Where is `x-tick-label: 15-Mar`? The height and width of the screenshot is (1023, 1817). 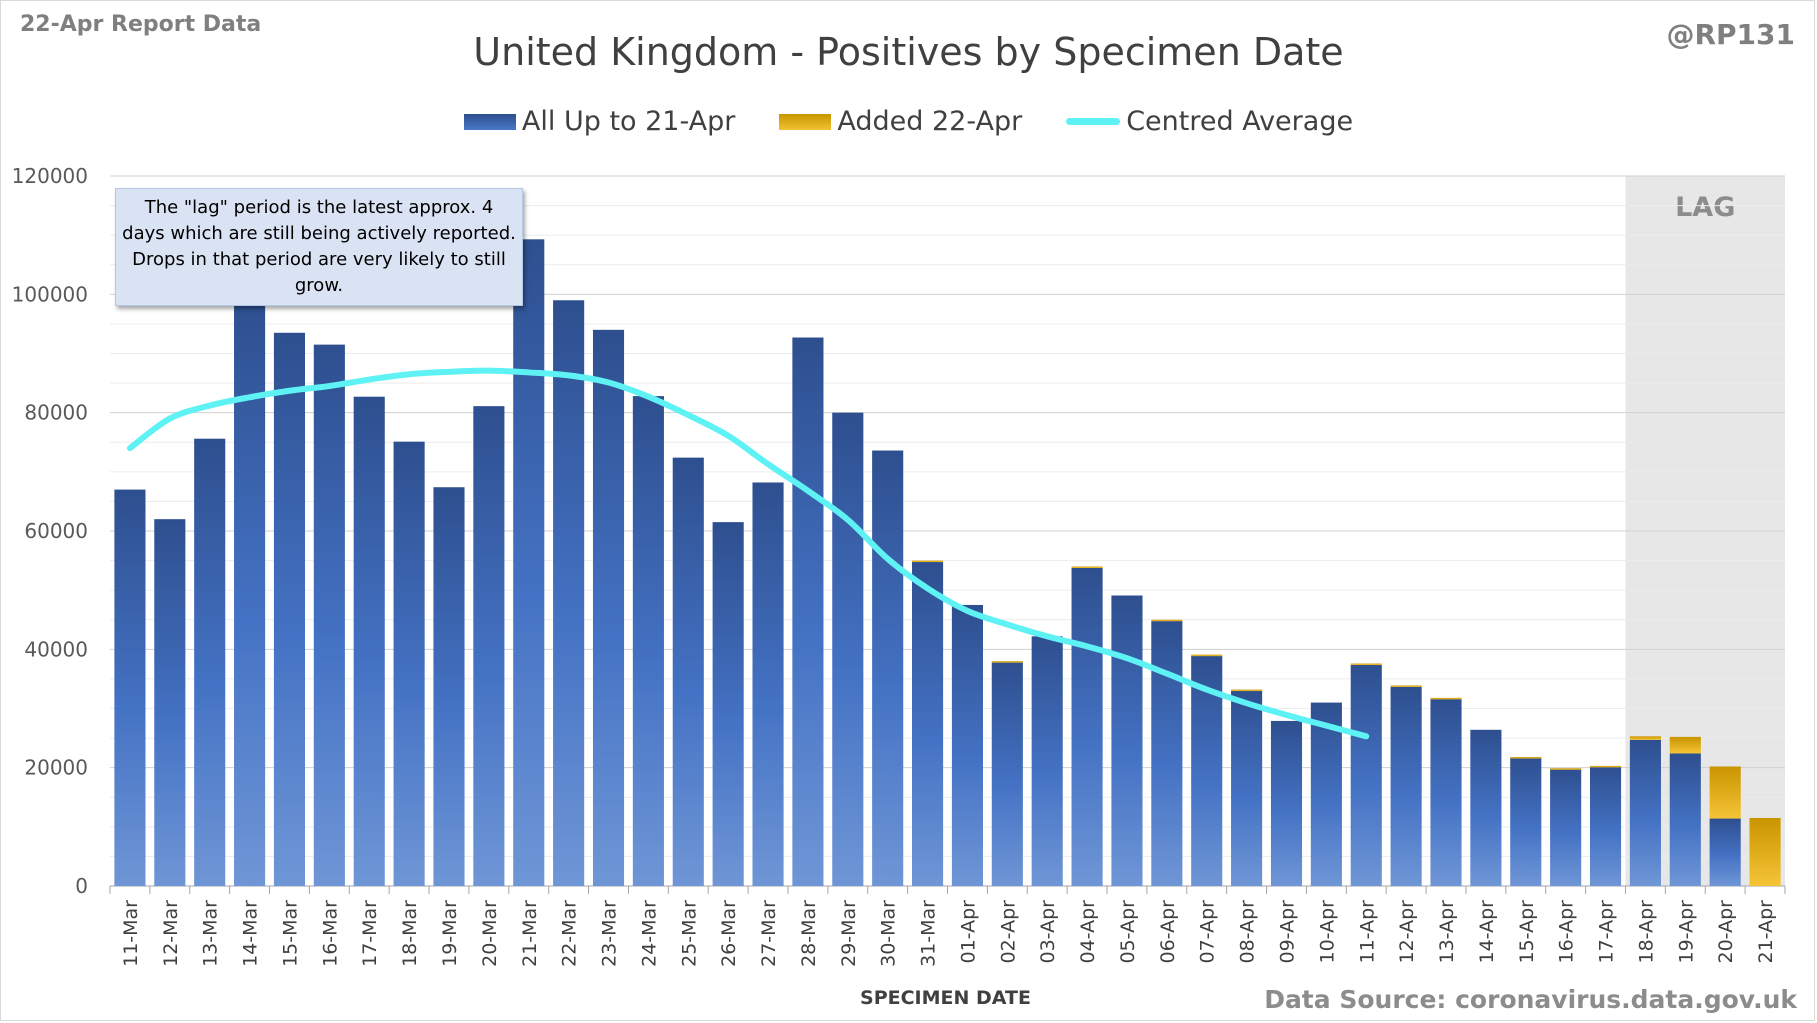 x-tick-label: 15-Mar is located at coordinates (290, 933).